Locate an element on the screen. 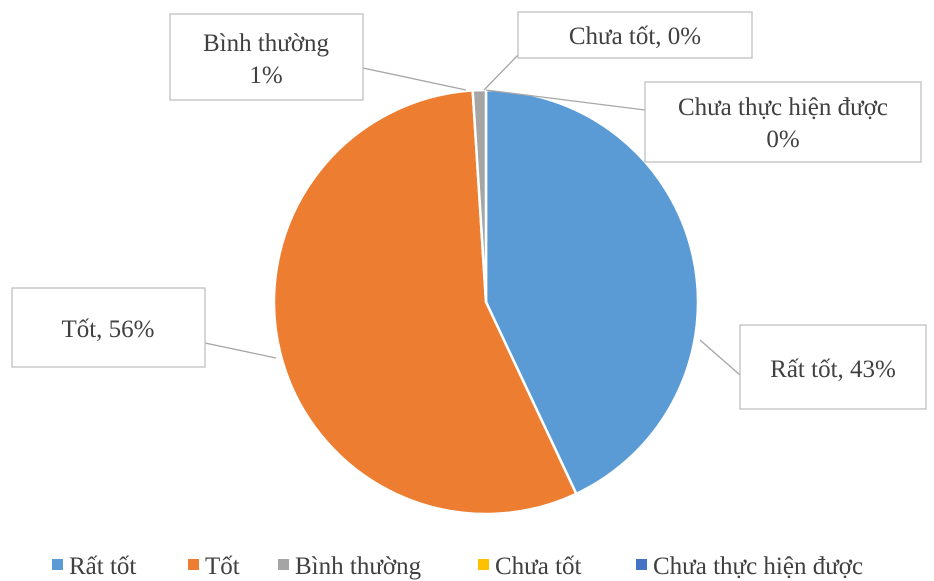 This screenshot has height=581, width=934. legend-swatch-chua-thuc-hien is located at coordinates (641, 564).